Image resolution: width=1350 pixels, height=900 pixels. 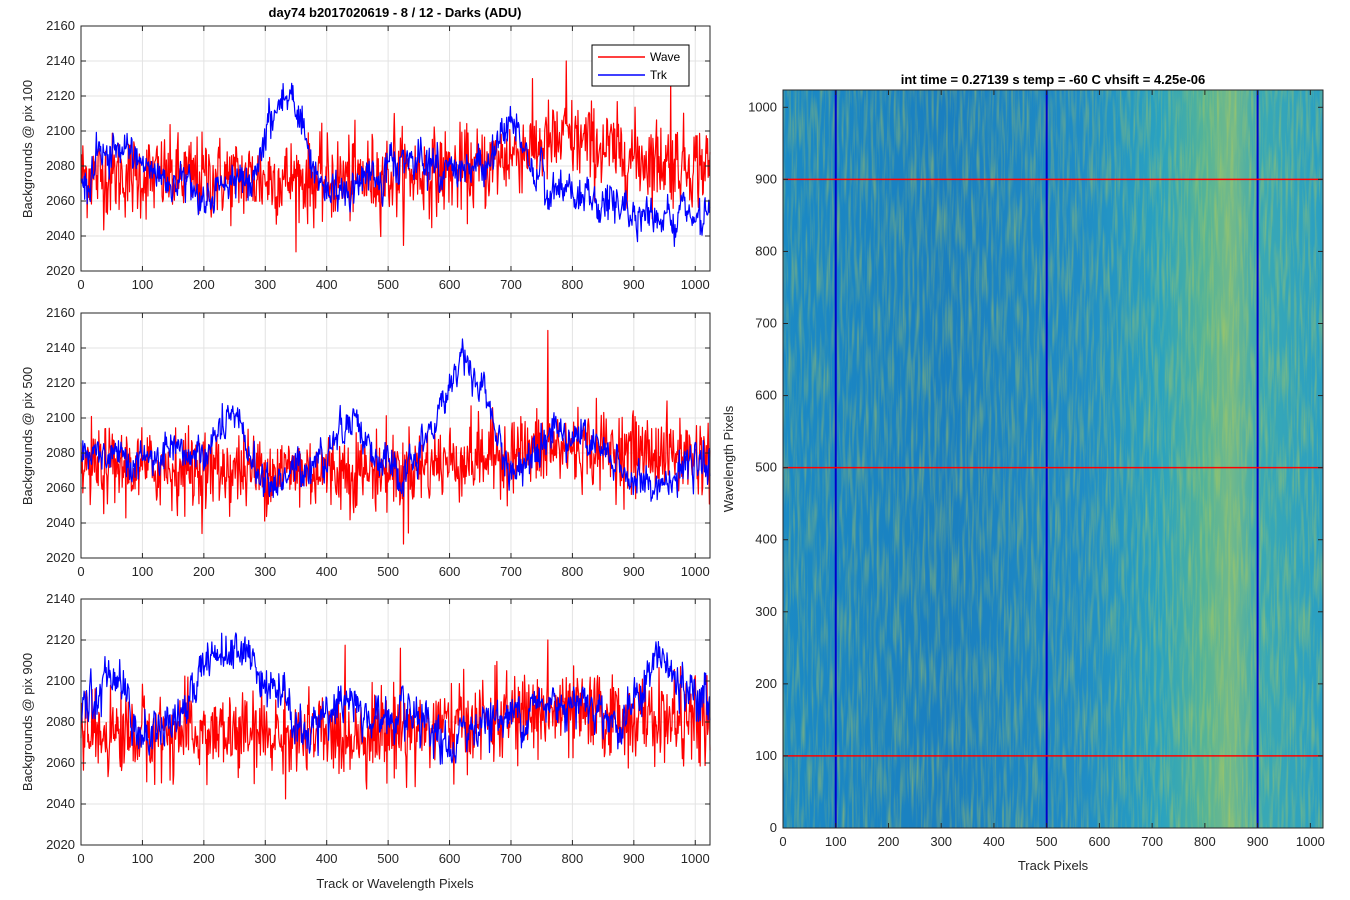 I want to click on y-tick-label: 700, so click(x=766, y=323).